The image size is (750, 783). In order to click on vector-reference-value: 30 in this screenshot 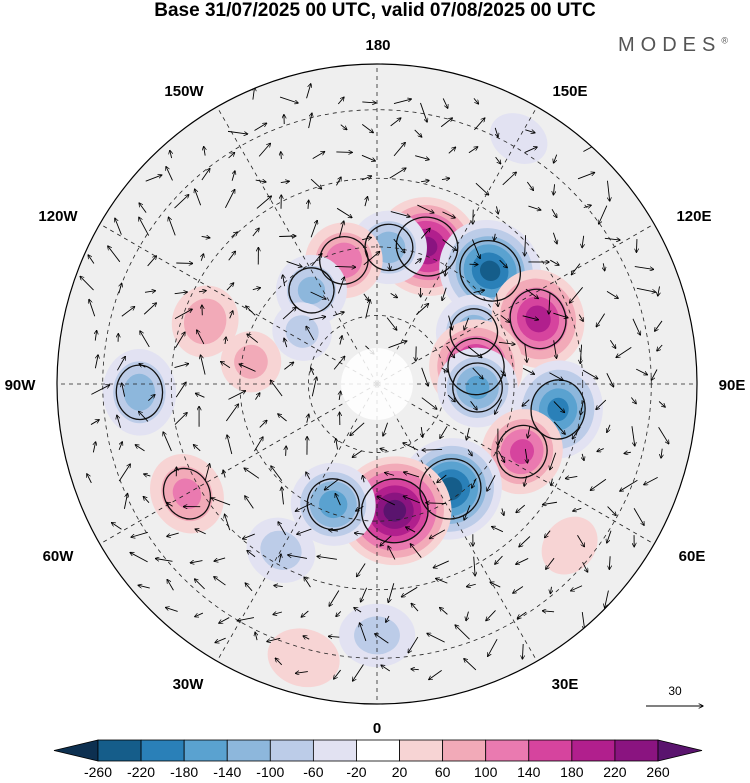, I will do `click(675, 691)`.